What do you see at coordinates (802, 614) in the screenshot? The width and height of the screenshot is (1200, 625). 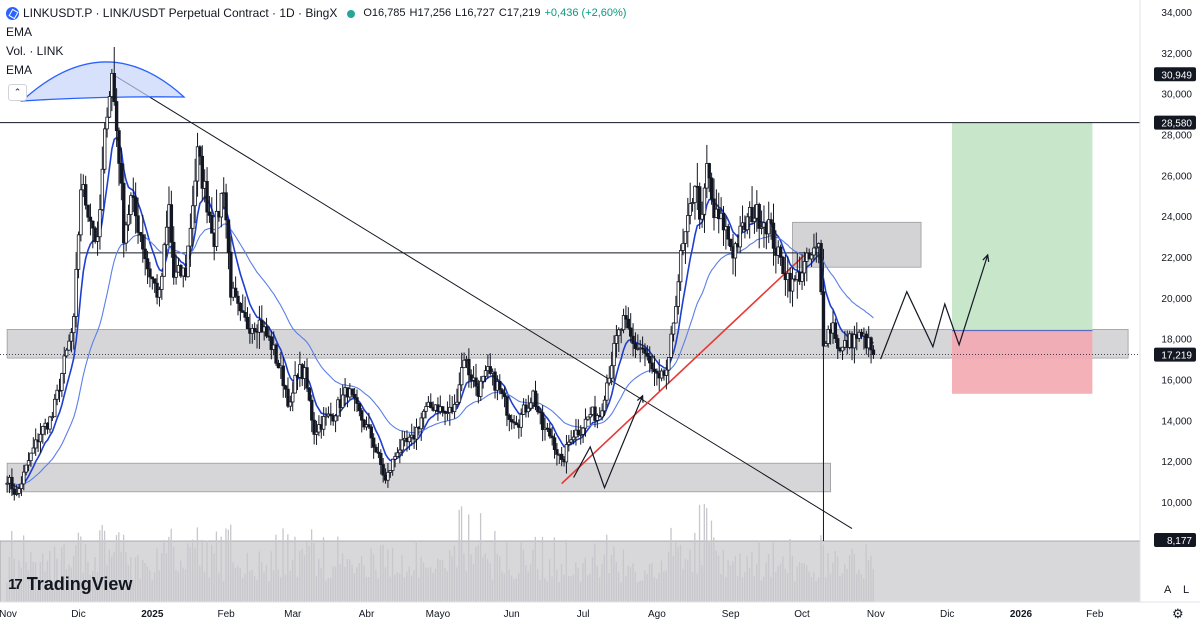 I see `x-tick-label: Oct` at bounding box center [802, 614].